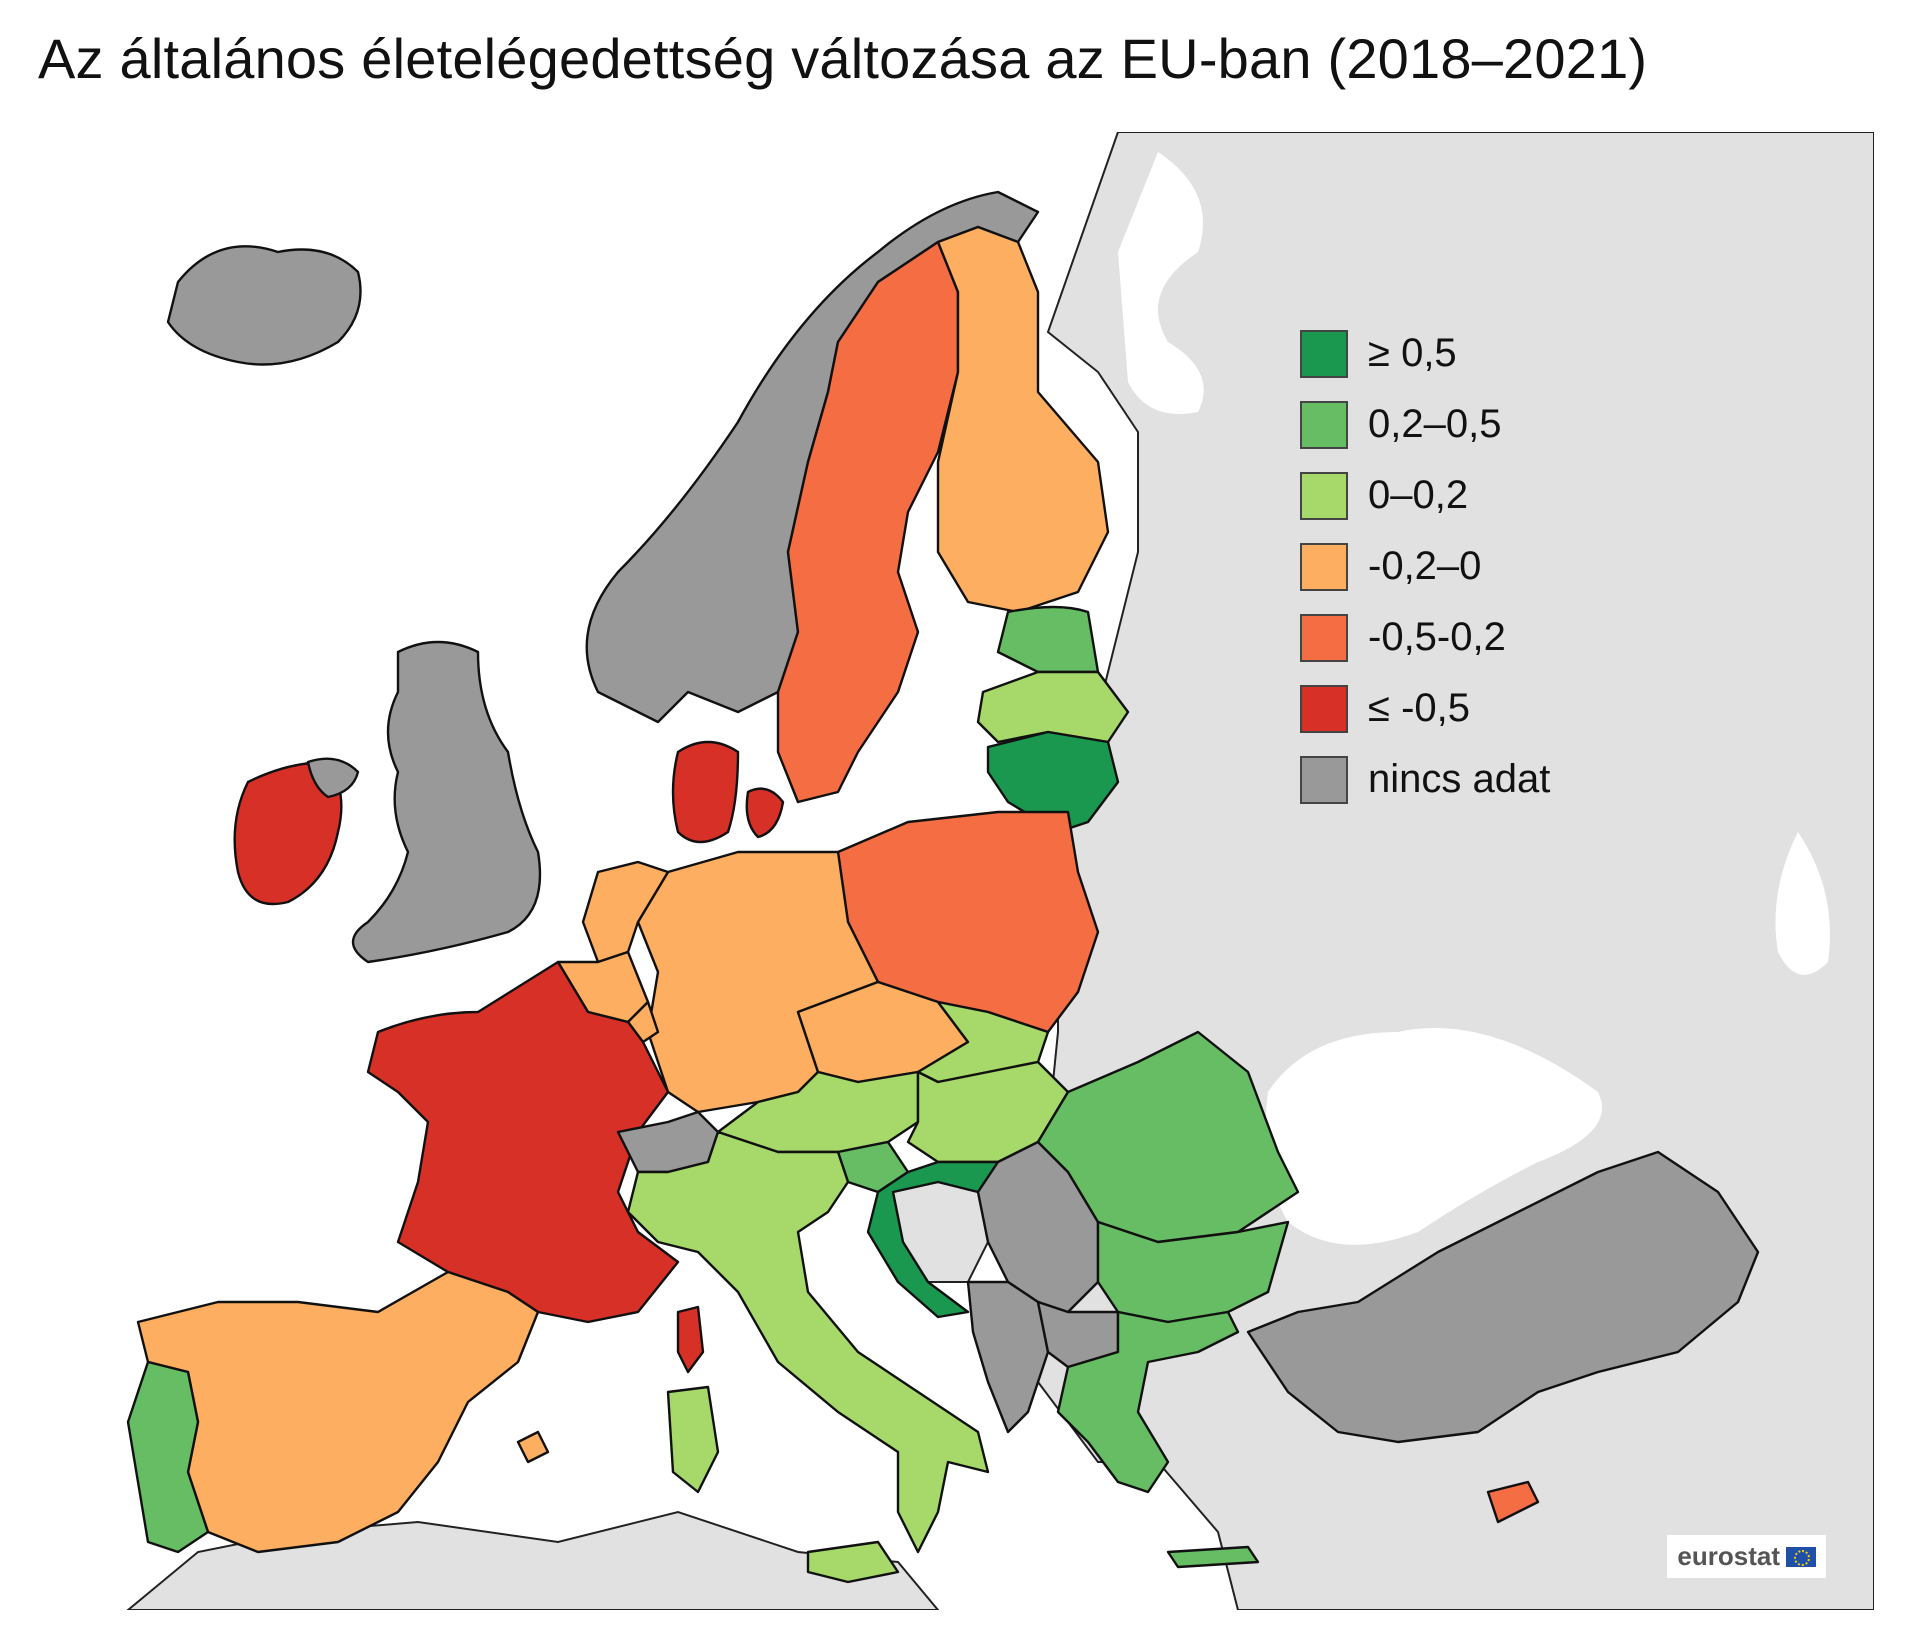 Image resolution: width=1920 pixels, height=1640 pixels. I want to click on legend-item: -0,5-0,2, so click(1425, 637).